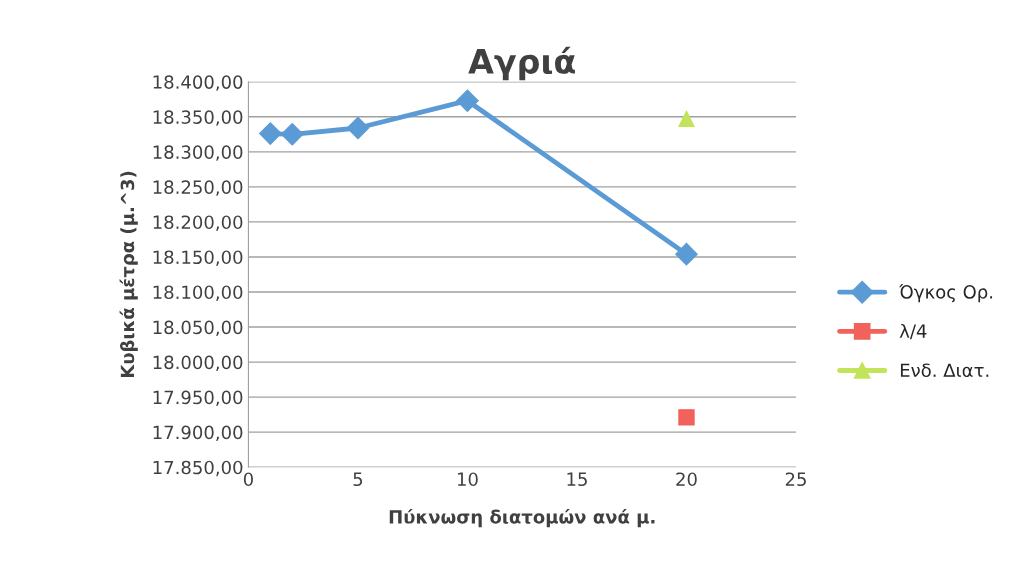 This screenshot has height=584, width=1014. I want to click on y-tick-label: 18.350,00, so click(198, 118).